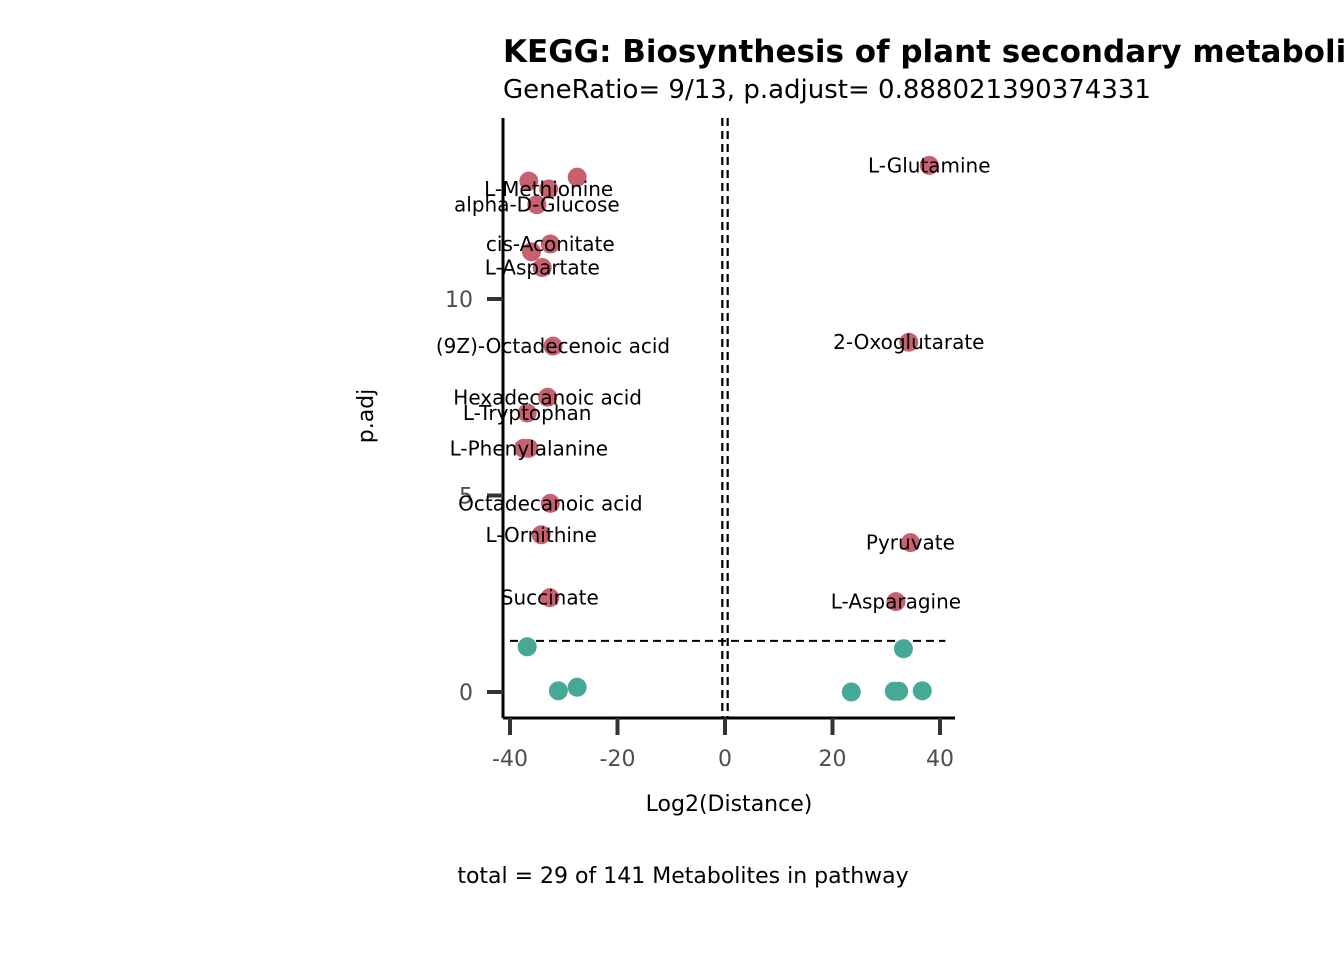 This screenshot has width=1344, height=960. I want to click on point-label: L-Ornithine, so click(540, 535).